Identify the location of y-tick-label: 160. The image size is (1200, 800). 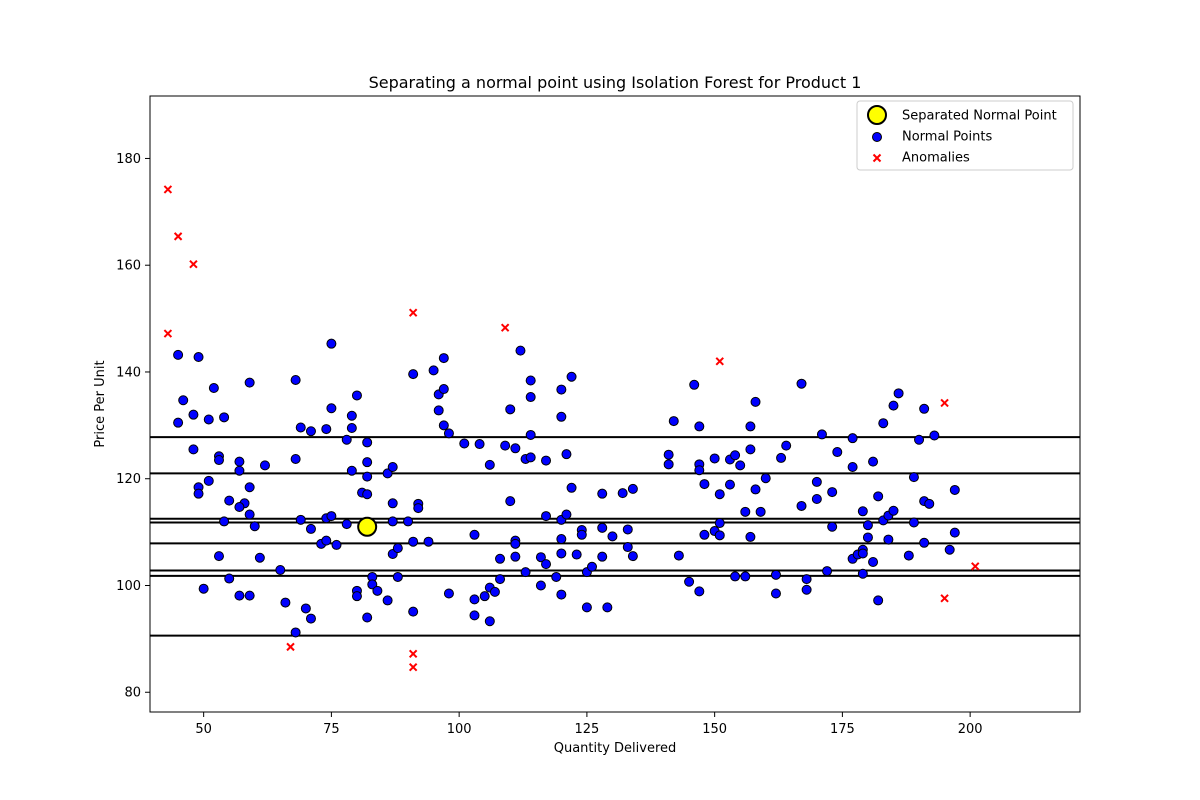
(128, 266).